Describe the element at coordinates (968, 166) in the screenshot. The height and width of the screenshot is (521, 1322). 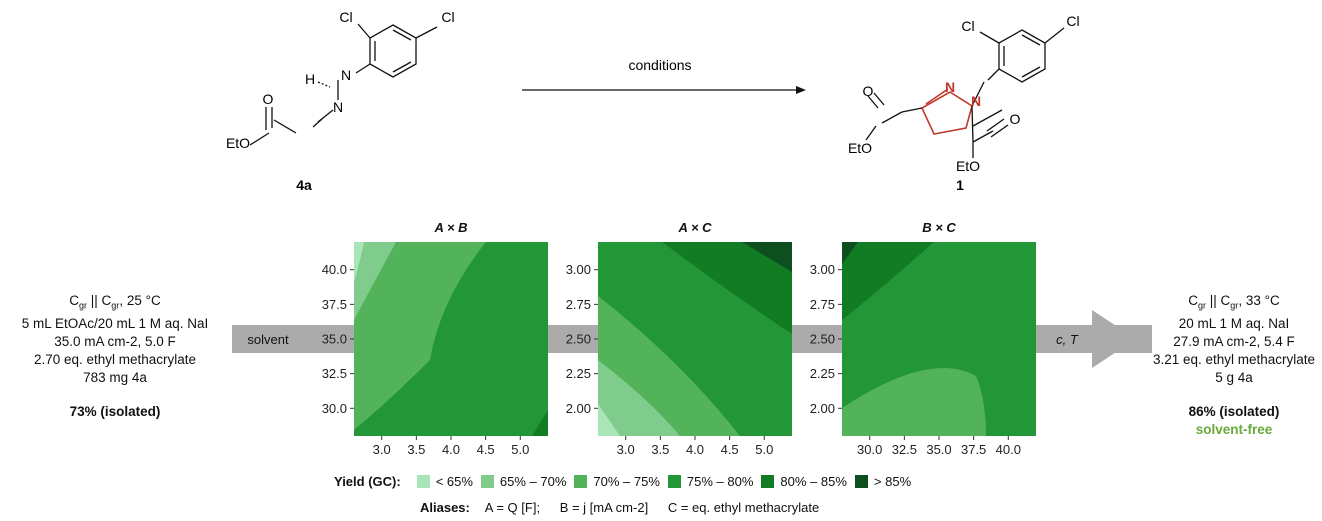
I see `product-atom-eto-2: EtO` at that location.